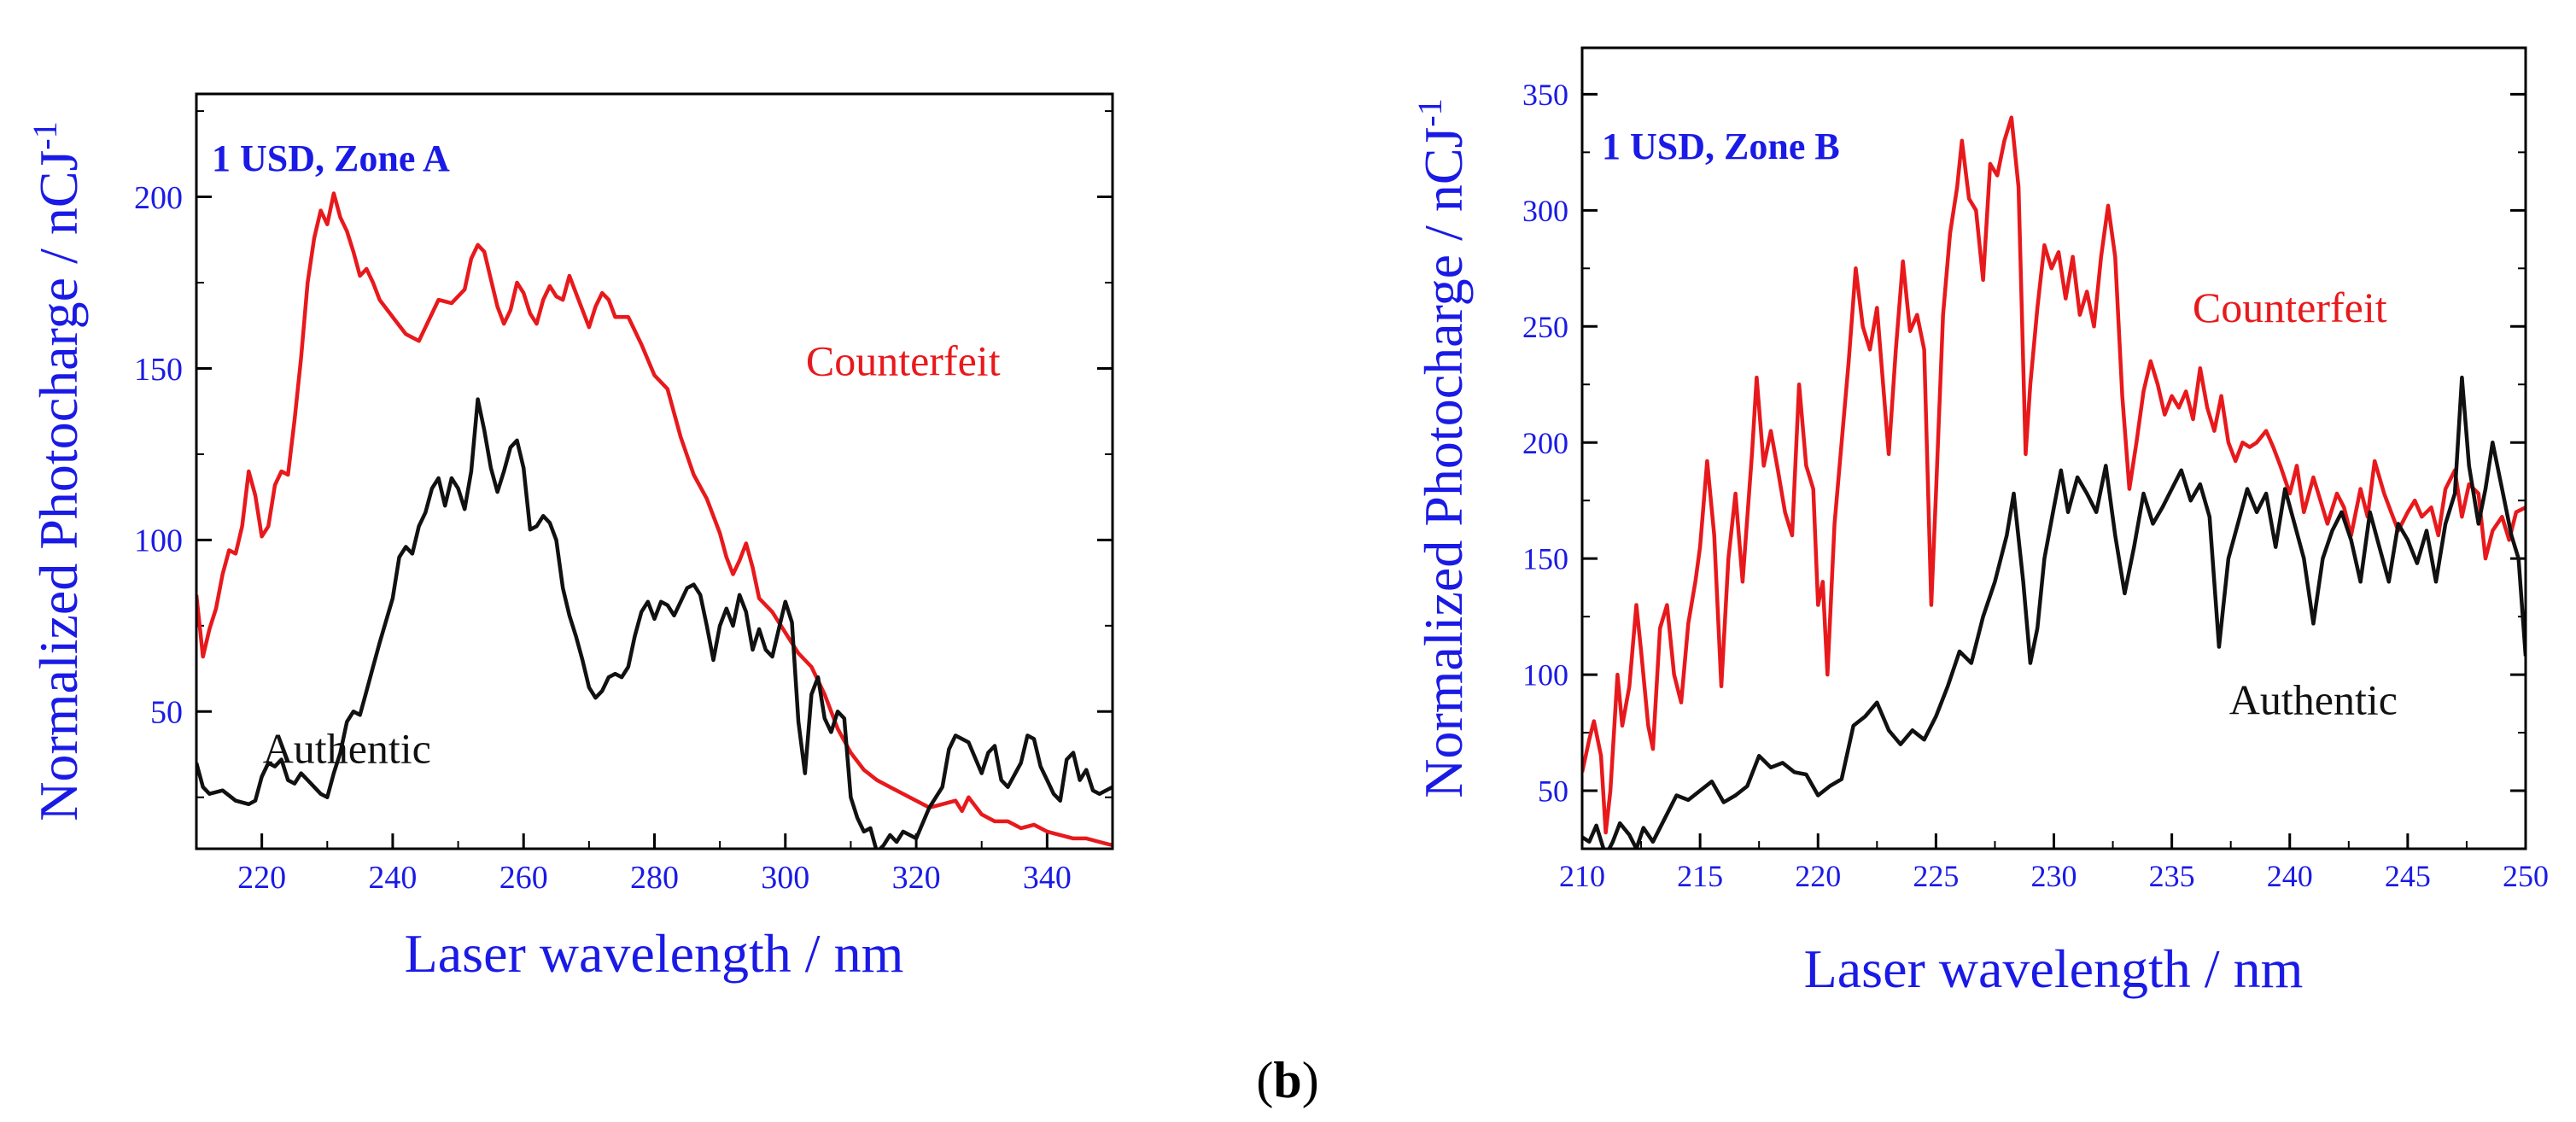  I want to click on x-tick-label: 215, so click(1700, 876).